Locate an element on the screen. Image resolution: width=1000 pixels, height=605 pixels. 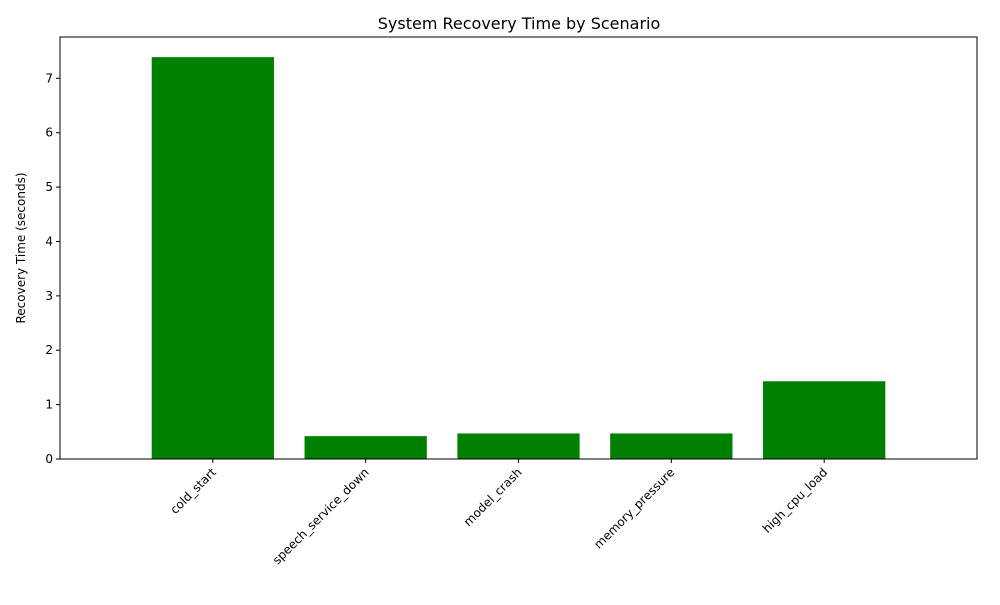
x-tick-label: cold_start is located at coordinates (193, 491).